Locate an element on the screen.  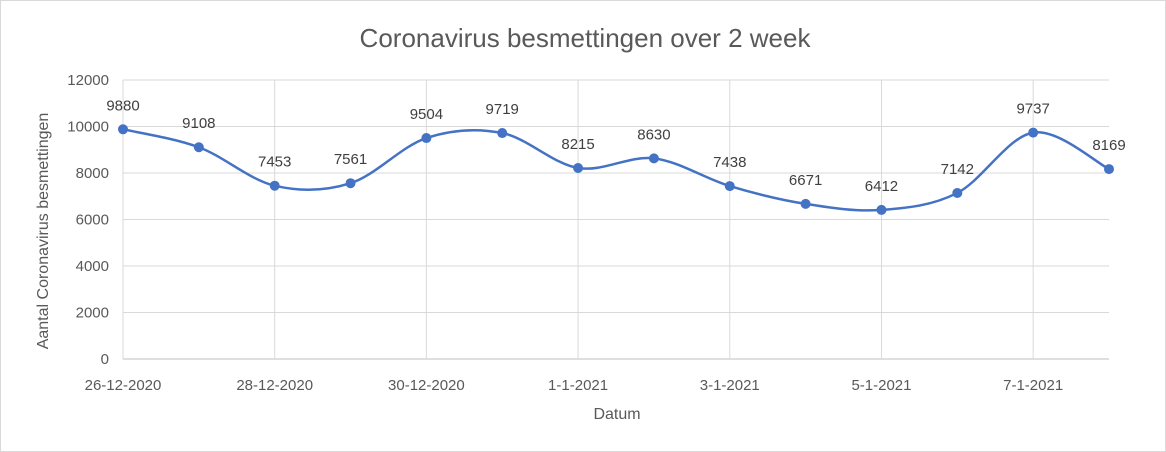
x-tick-label: 28-12-2020 is located at coordinates (274, 385).